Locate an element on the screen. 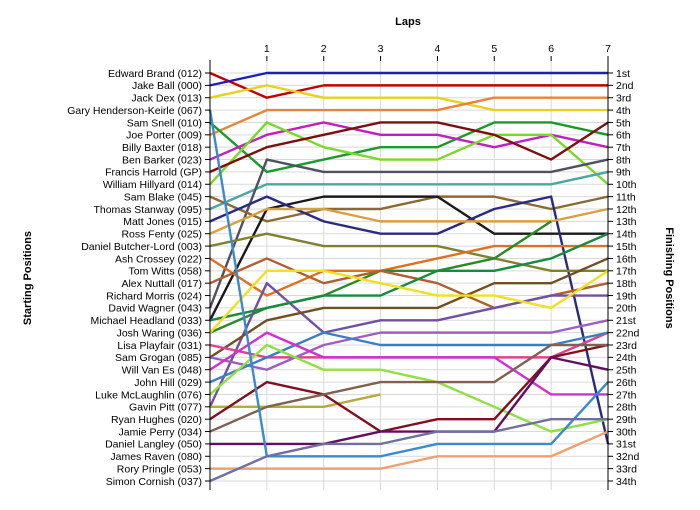 The width and height of the screenshot is (700, 510). starting-position-label: Thomas Stanway (095) is located at coordinates (147, 210).